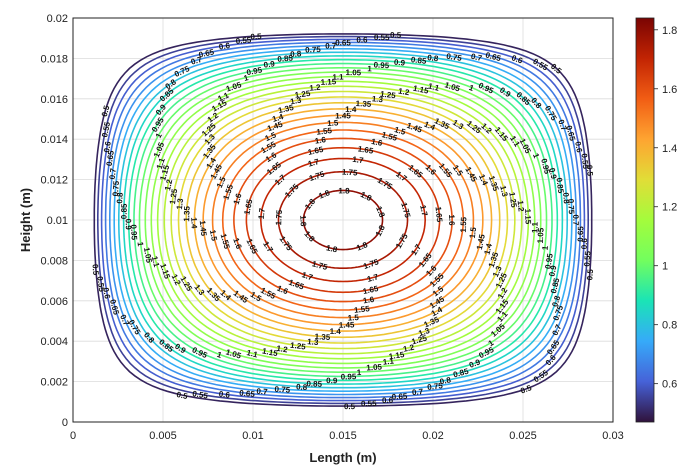 Image resolution: width=686 pixels, height=475 pixels. I want to click on colorbar, so click(645, 220).